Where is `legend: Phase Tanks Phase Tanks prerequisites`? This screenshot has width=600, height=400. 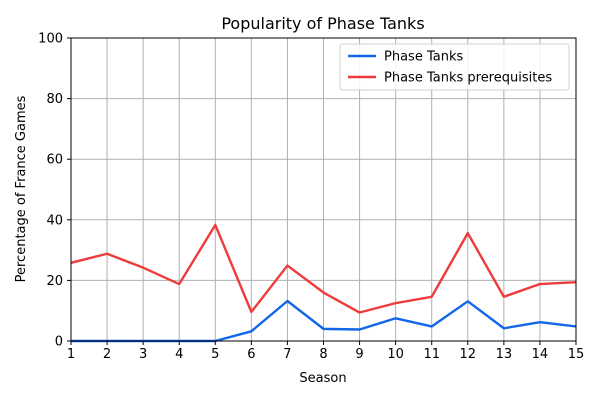 legend: Phase Tanks Phase Tanks prerequisites is located at coordinates (454, 67).